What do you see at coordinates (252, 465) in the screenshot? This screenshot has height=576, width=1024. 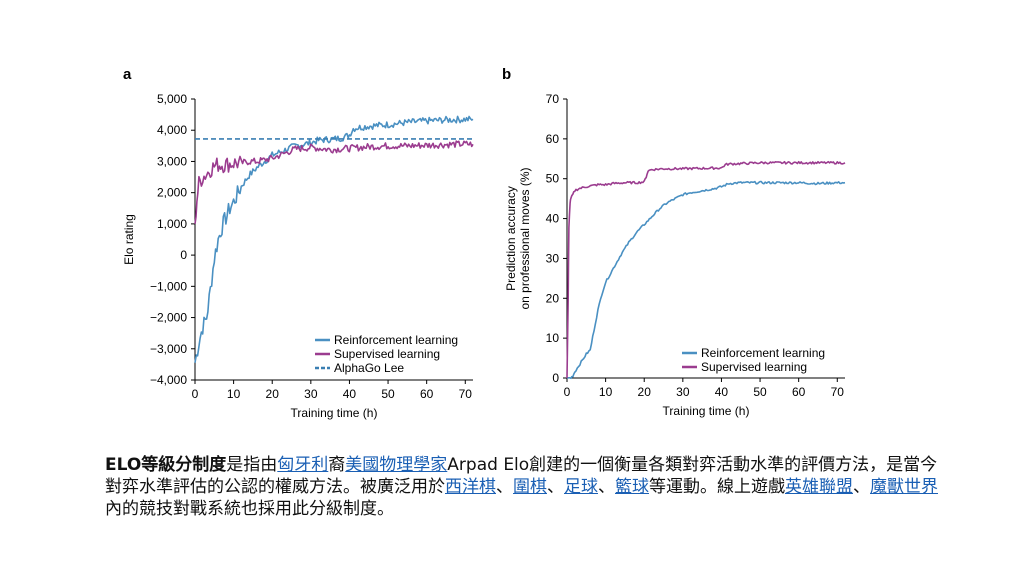 I see `caption-text-1: 是指由` at bounding box center [252, 465].